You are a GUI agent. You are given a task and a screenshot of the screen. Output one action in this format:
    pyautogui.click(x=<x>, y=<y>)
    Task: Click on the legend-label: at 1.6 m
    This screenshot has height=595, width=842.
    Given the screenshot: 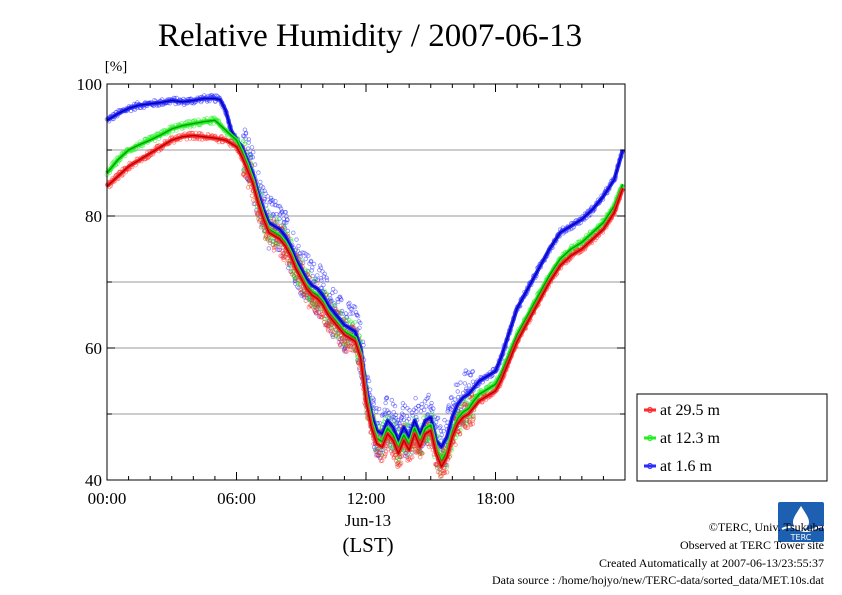 What is the action you would take?
    pyautogui.click(x=686, y=466)
    